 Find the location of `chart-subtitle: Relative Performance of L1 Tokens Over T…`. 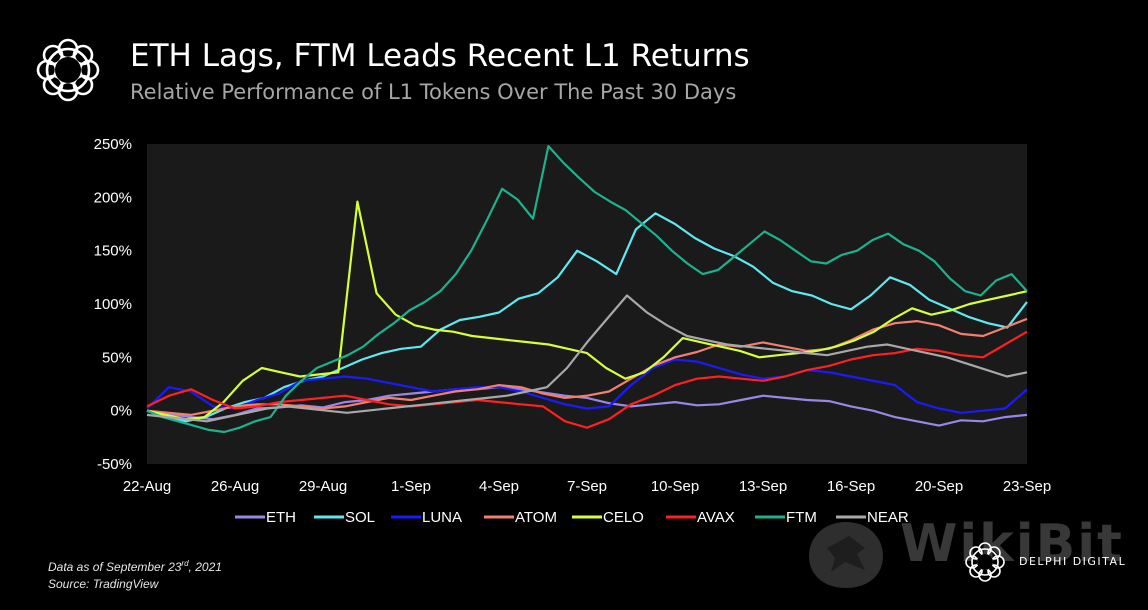

chart-subtitle: Relative Performance of L1 Tokens Over T… is located at coordinates (433, 92).